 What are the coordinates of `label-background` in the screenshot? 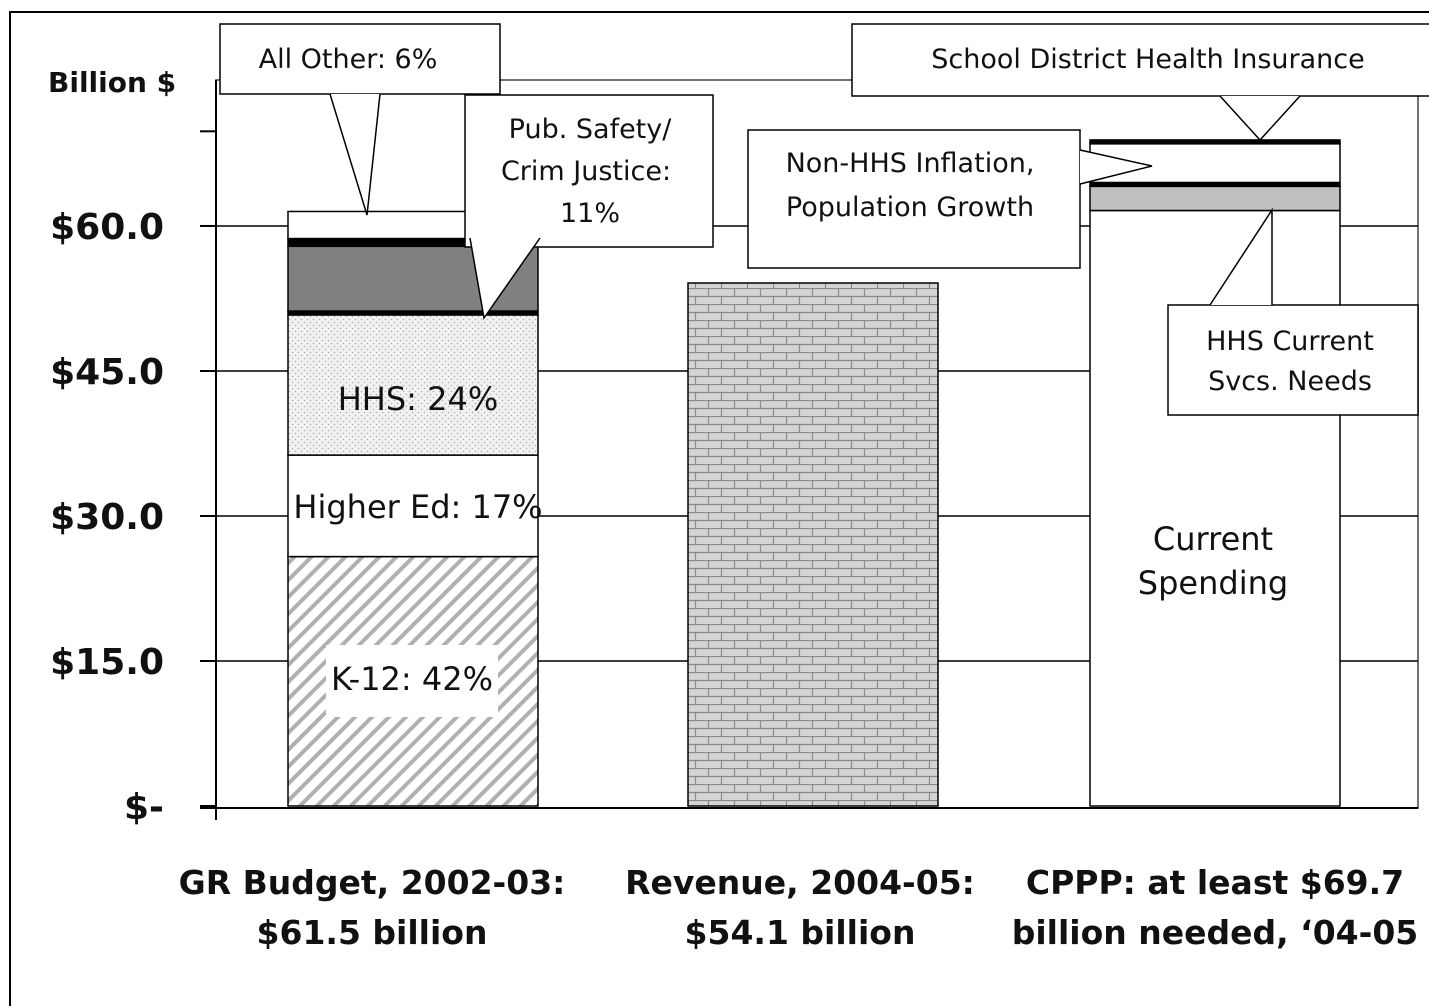 It's located at (412, 681).